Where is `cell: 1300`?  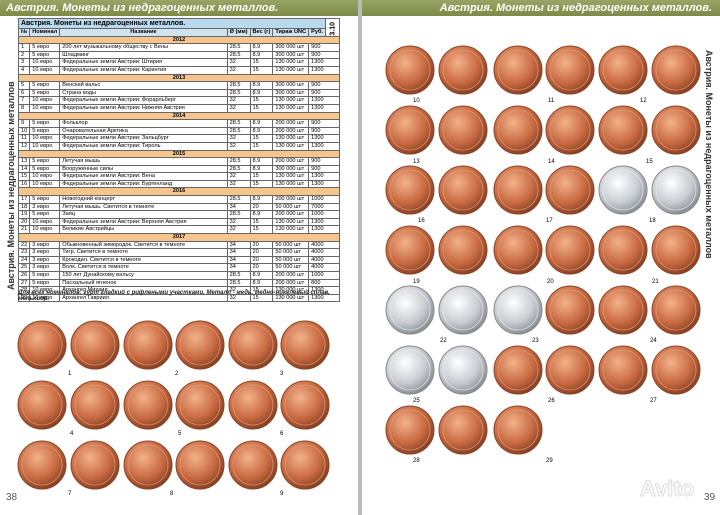 cell: 1300 is located at coordinates (324, 298).